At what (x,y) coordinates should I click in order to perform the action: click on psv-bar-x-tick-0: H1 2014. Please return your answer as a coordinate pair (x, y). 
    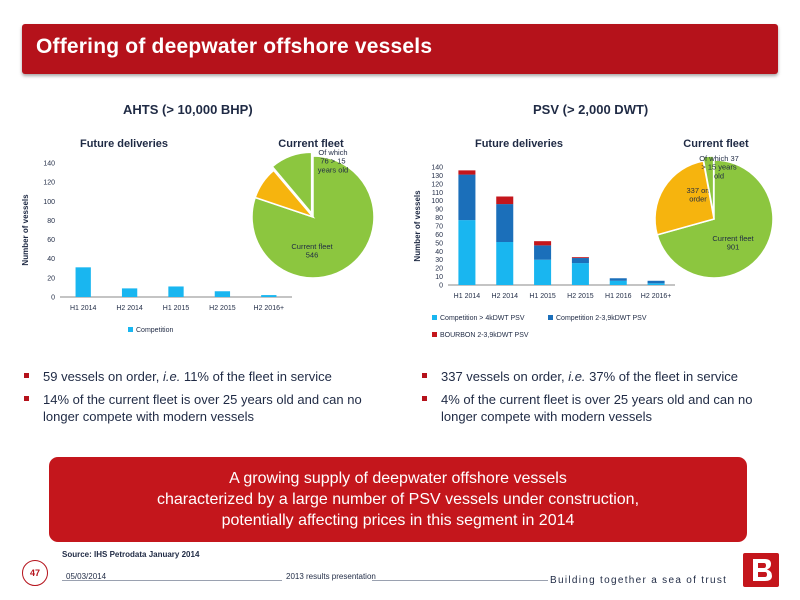
    Looking at the image, I should click on (467, 296).